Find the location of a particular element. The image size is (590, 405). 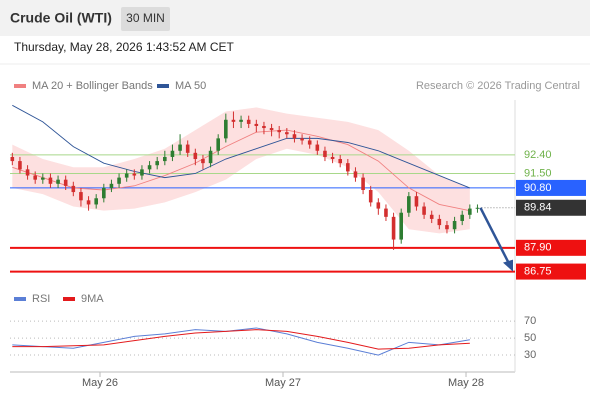

level-label: 89.84 is located at coordinates (538, 208).